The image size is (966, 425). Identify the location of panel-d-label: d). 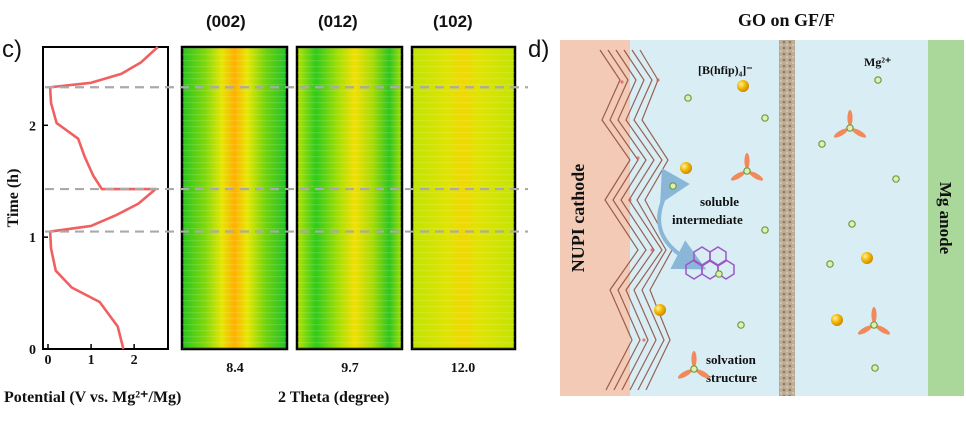
(539, 49).